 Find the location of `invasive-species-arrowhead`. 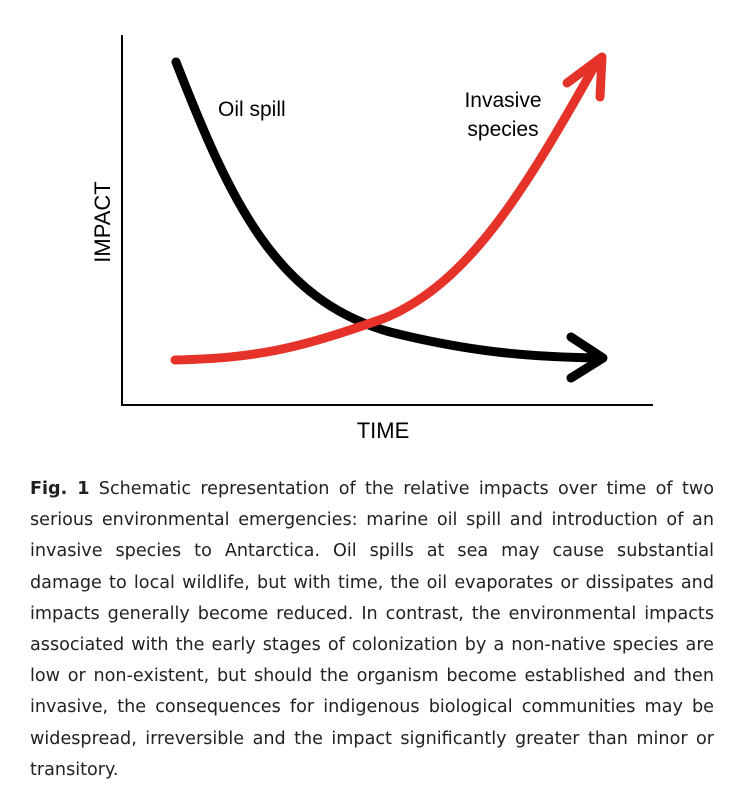

invasive-species-arrowhead is located at coordinates (584, 77).